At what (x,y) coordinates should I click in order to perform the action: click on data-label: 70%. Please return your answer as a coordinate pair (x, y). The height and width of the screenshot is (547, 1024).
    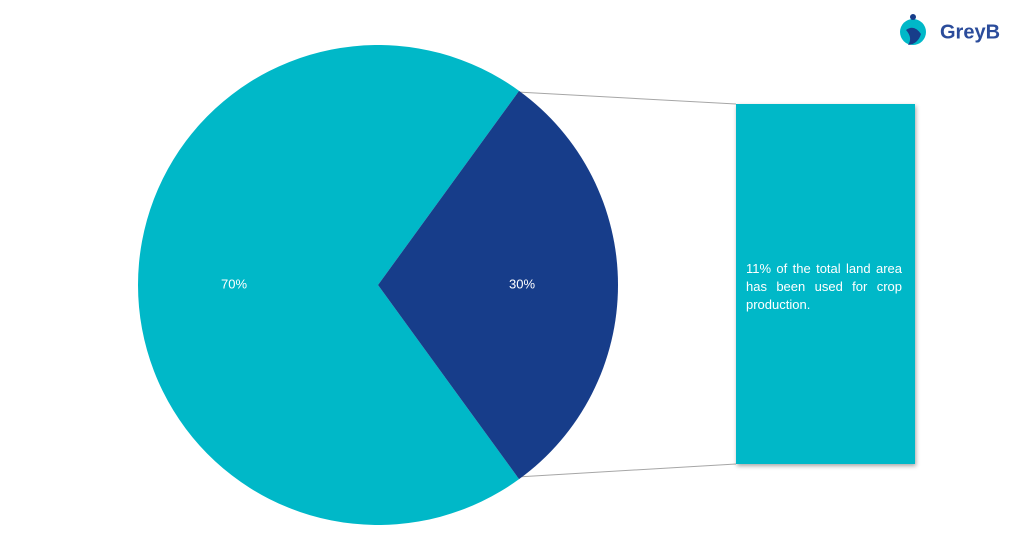
    Looking at the image, I should click on (234, 283).